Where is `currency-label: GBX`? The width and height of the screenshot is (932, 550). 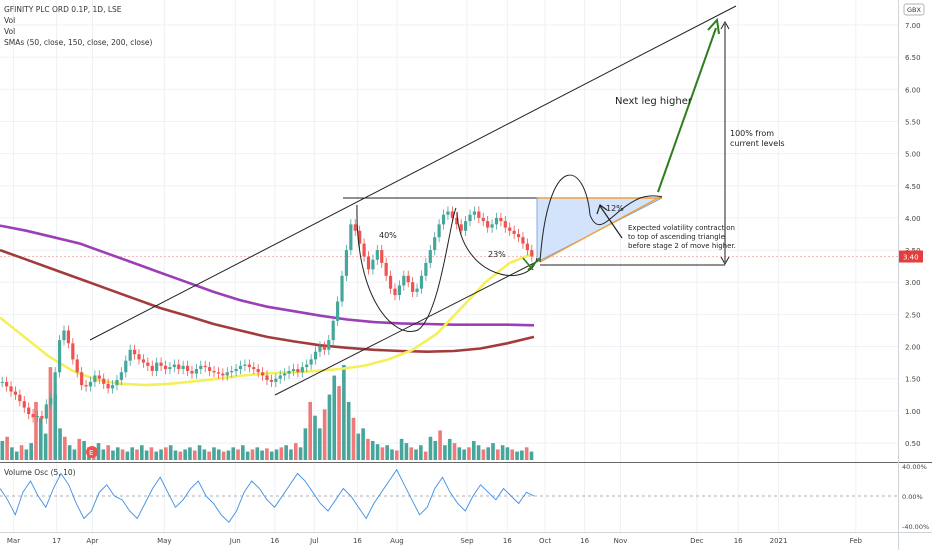 currency-label: GBX is located at coordinates (914, 10).